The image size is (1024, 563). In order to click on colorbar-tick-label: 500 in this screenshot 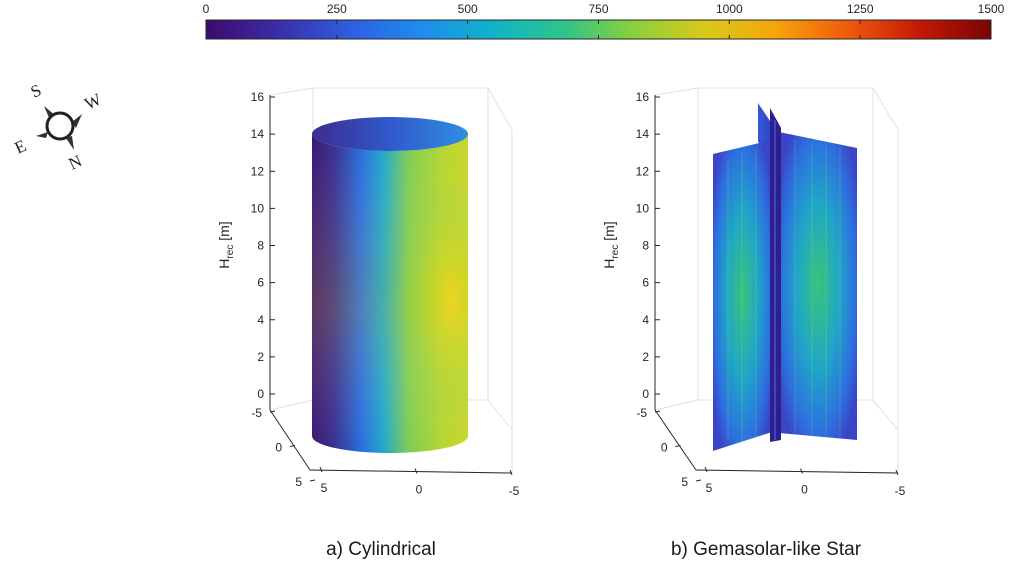, I will do `click(468, 9)`.